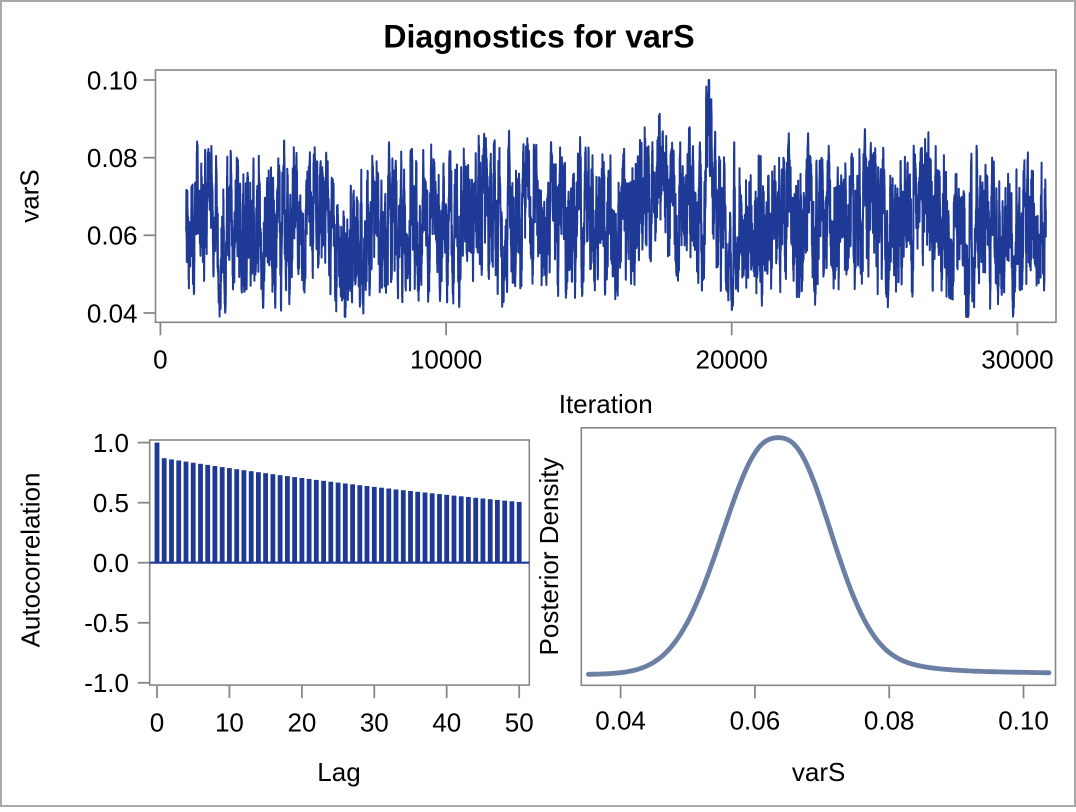 Image resolution: width=1076 pixels, height=812 pixels. I want to click on svg-text: Iteration, so click(606, 404).